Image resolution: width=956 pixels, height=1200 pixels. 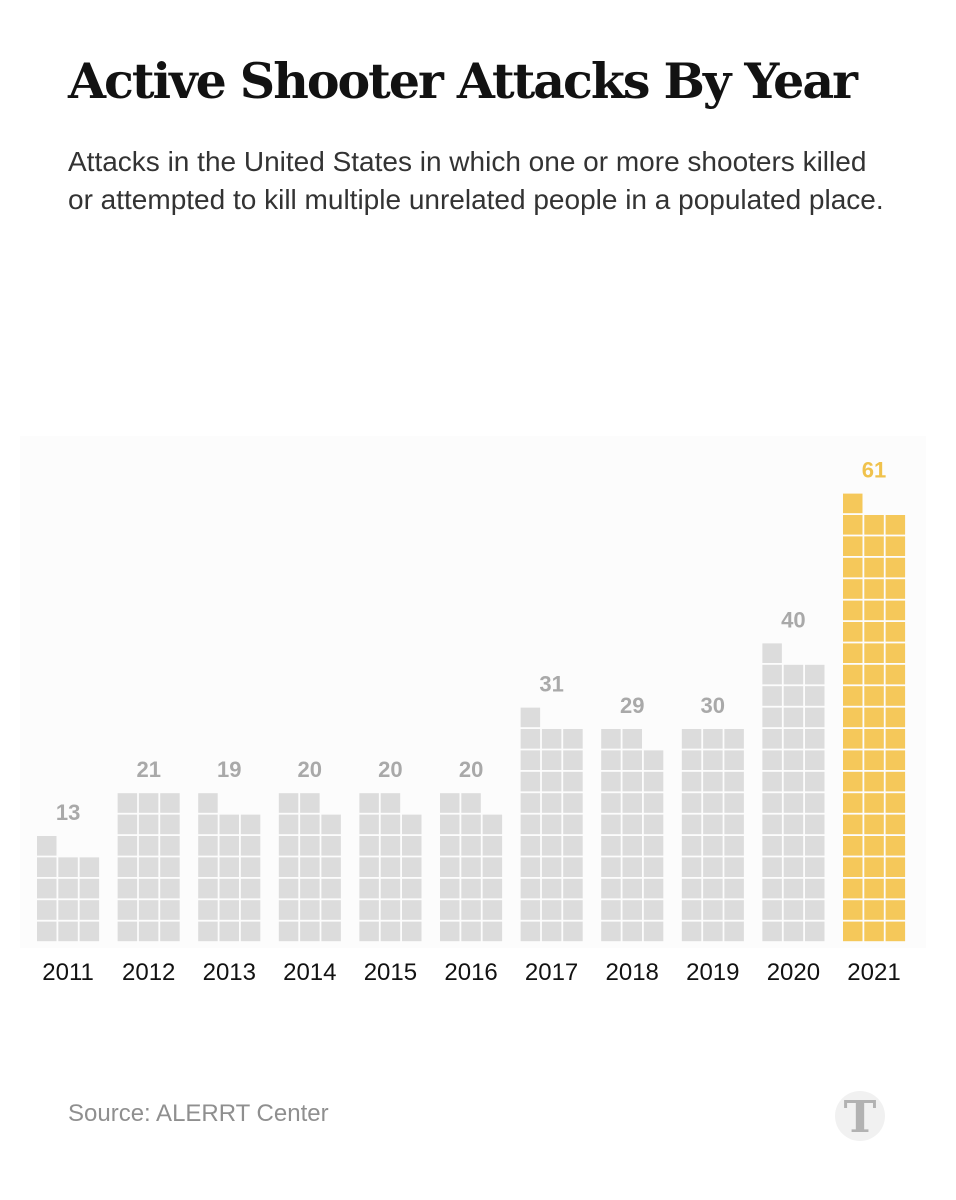 What do you see at coordinates (68, 889) in the screenshot?
I see `bar-2011` at bounding box center [68, 889].